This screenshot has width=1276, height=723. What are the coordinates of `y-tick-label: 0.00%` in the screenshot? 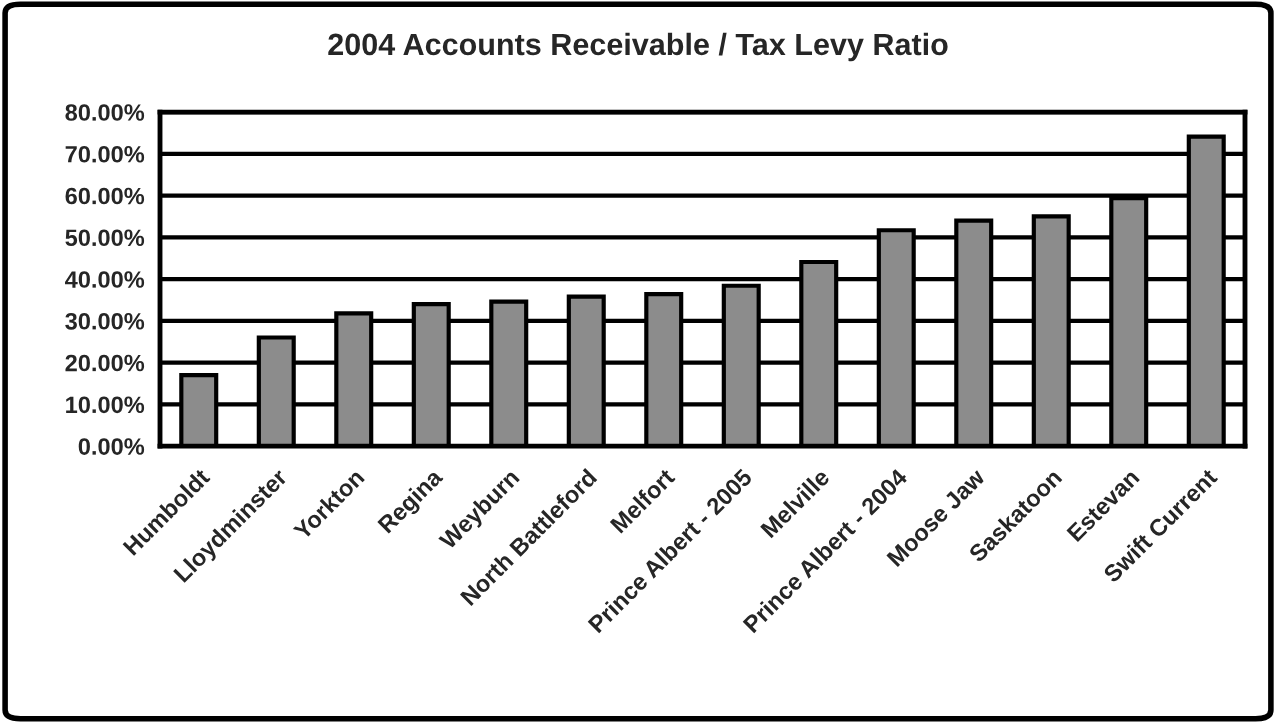 It's located at (111, 446).